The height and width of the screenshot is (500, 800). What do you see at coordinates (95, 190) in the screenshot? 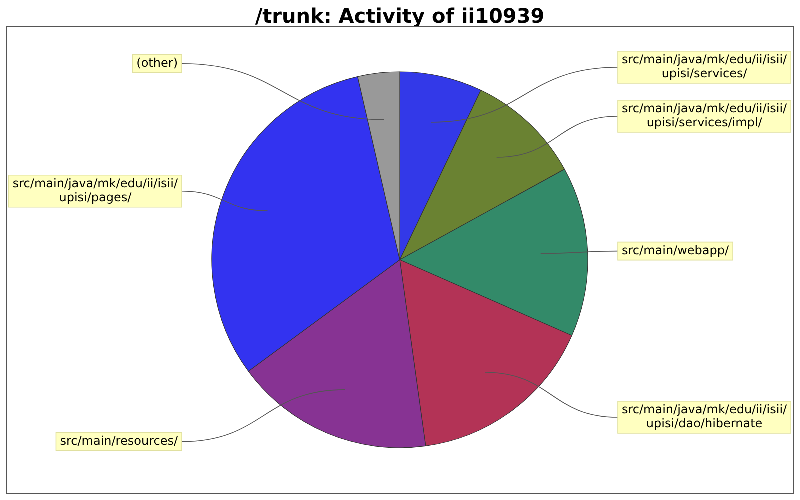
I see `slice-label: src/main/java/mk/edu/ii/isii/upisi/pages/` at bounding box center [95, 190].